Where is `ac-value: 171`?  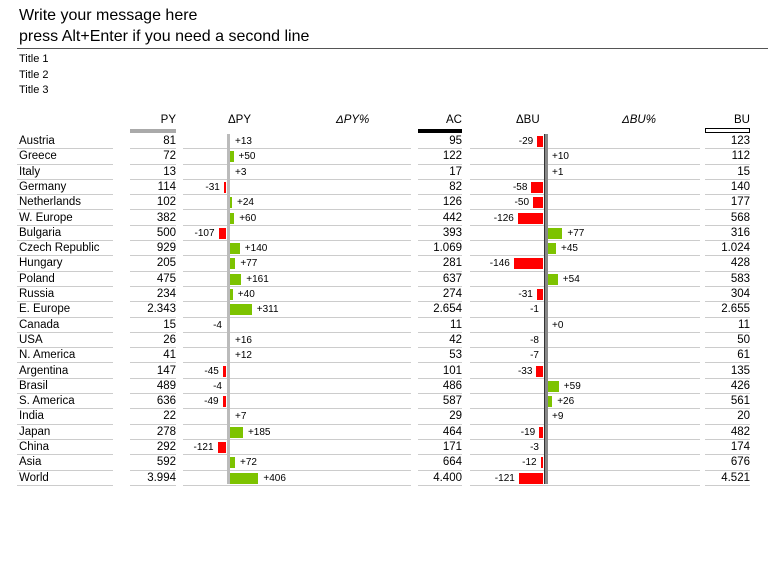 ac-value: 171 is located at coordinates (452, 447).